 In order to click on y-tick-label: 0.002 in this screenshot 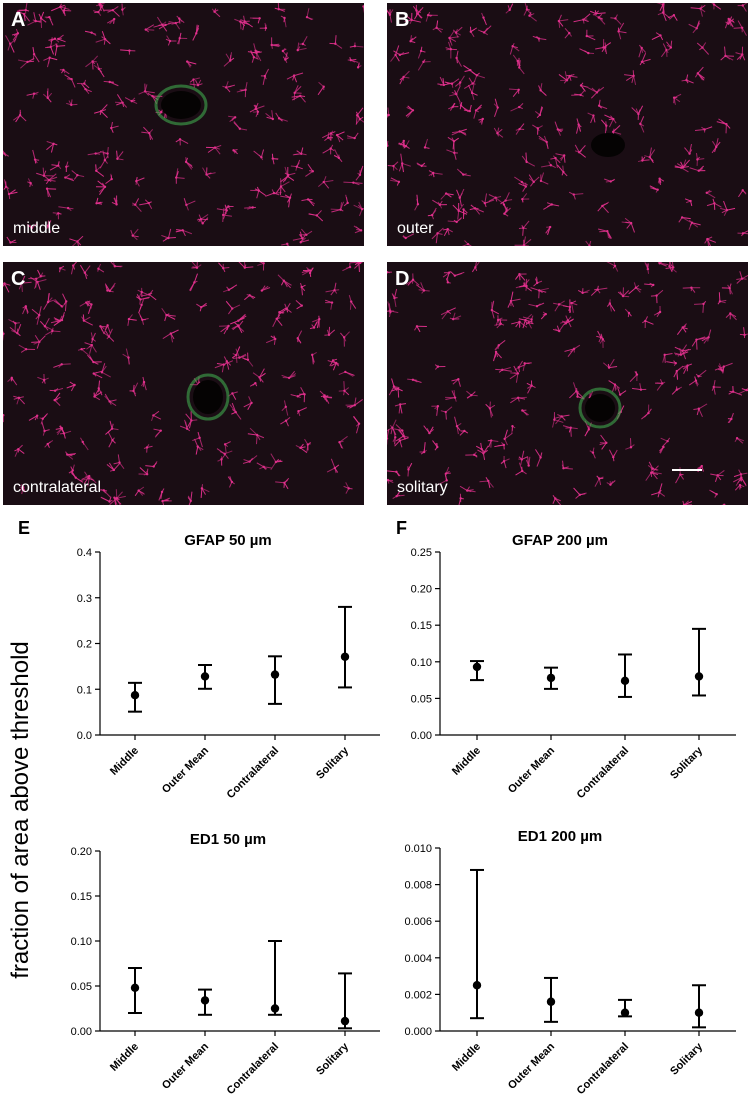, I will do `click(418, 995)`.